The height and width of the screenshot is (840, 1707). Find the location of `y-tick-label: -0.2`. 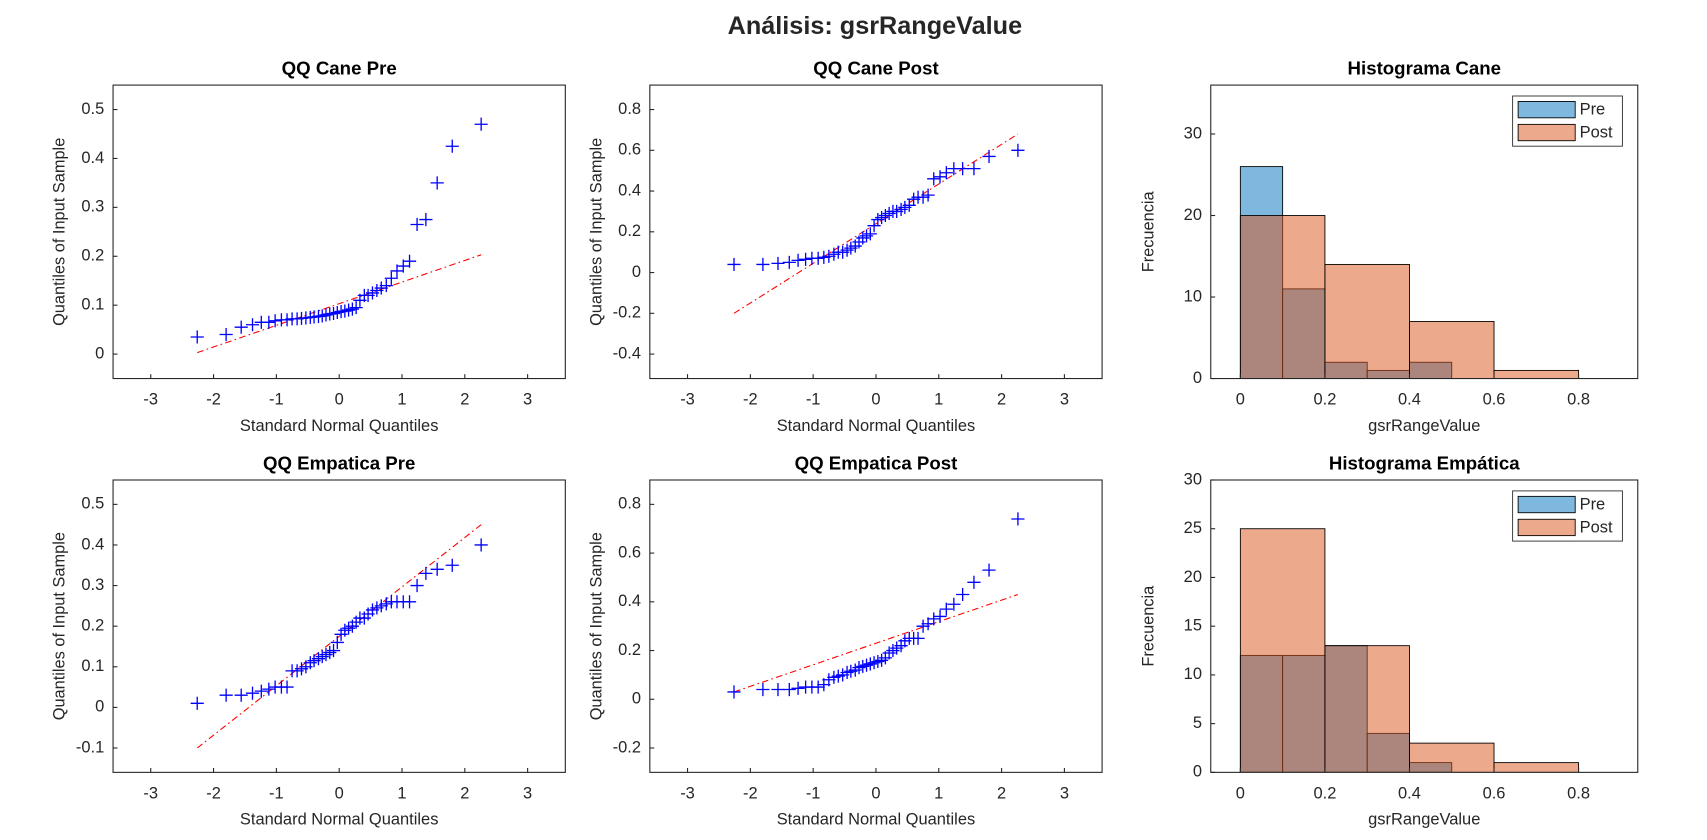

y-tick-label: -0.2 is located at coordinates (627, 313).